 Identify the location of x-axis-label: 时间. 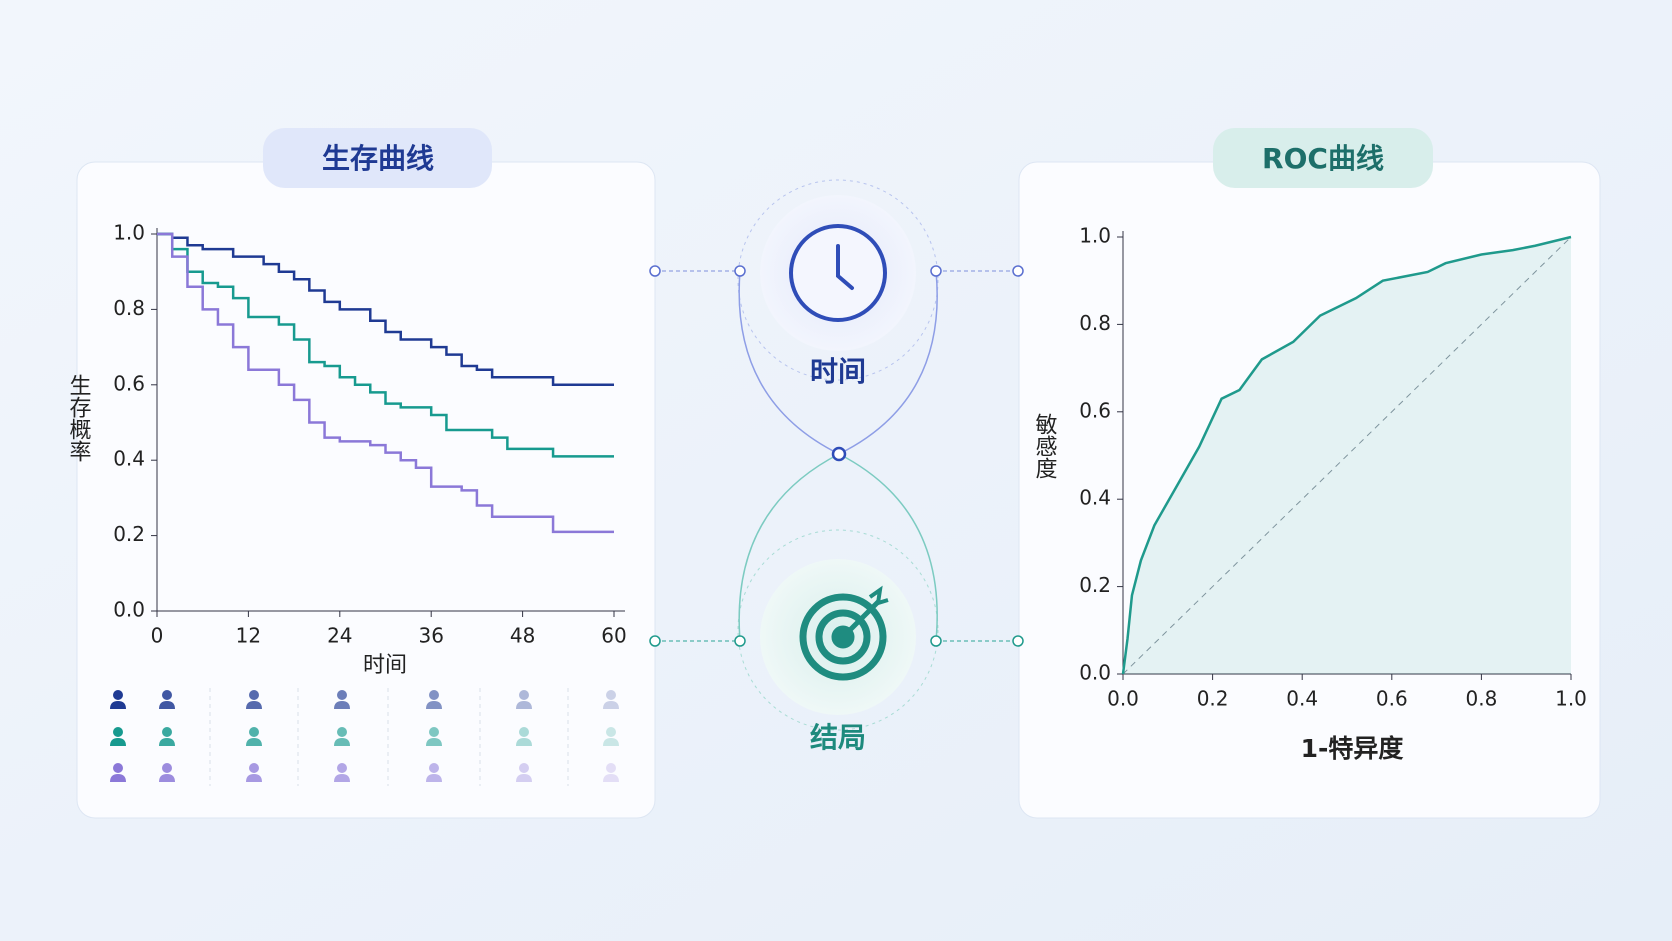
(385, 665).